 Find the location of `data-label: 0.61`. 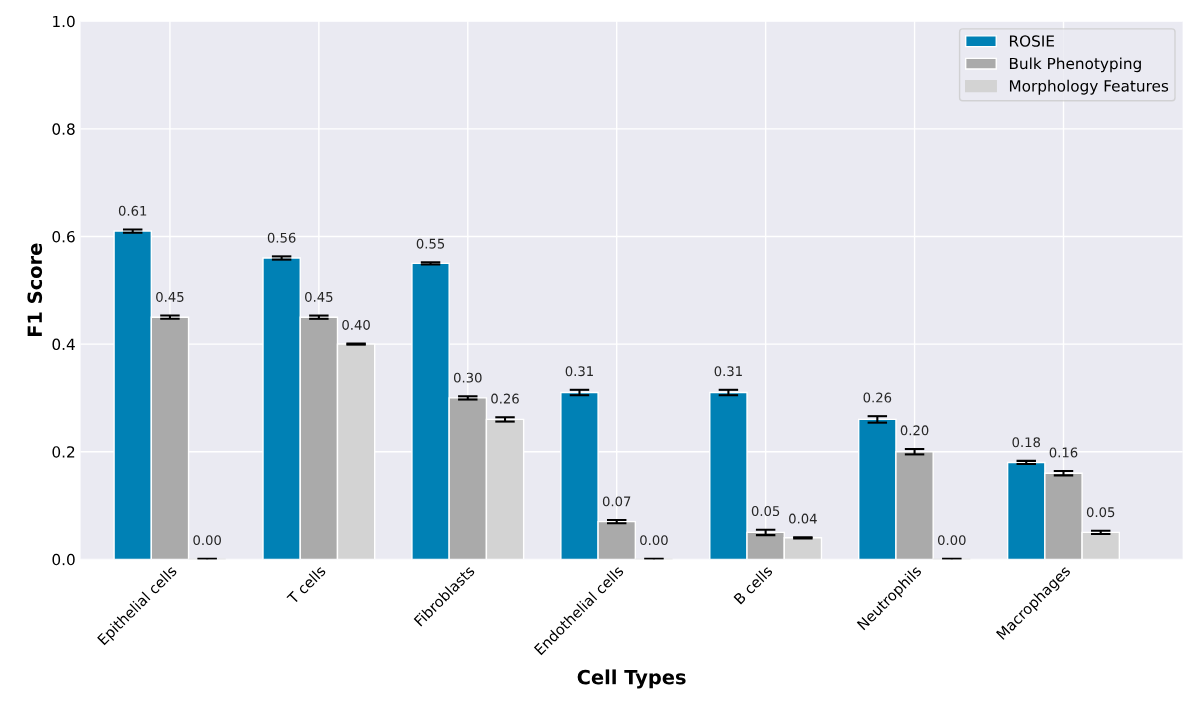

data-label: 0.61 is located at coordinates (132, 210).